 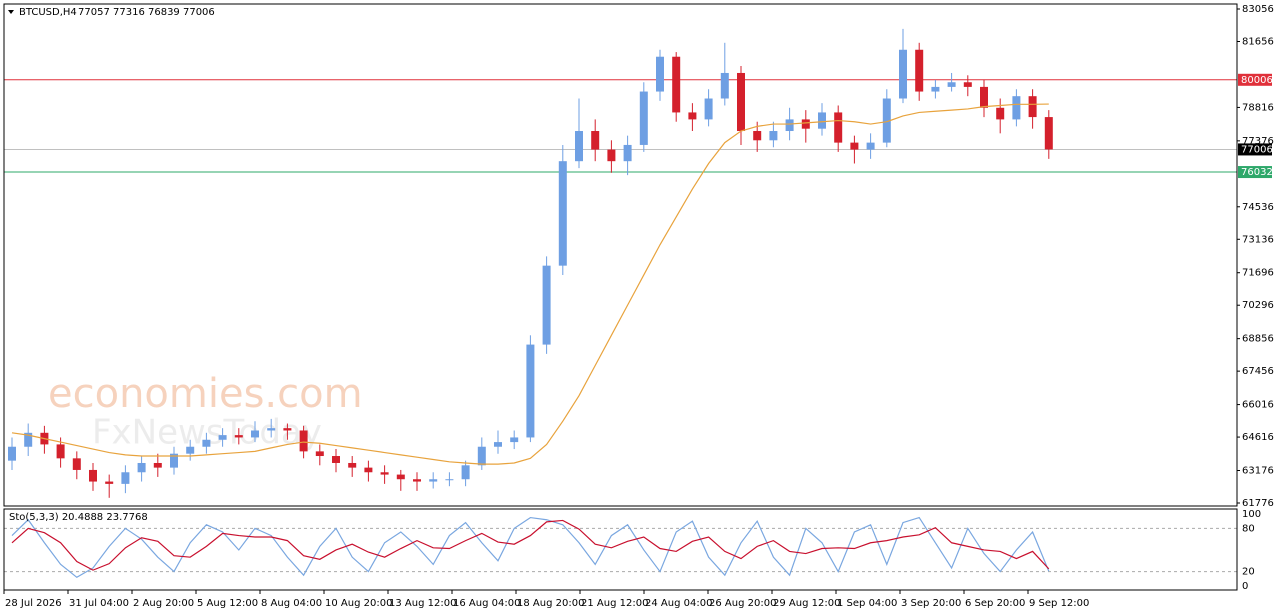 I want to click on y-tick-label: 80, so click(x=1248, y=528).